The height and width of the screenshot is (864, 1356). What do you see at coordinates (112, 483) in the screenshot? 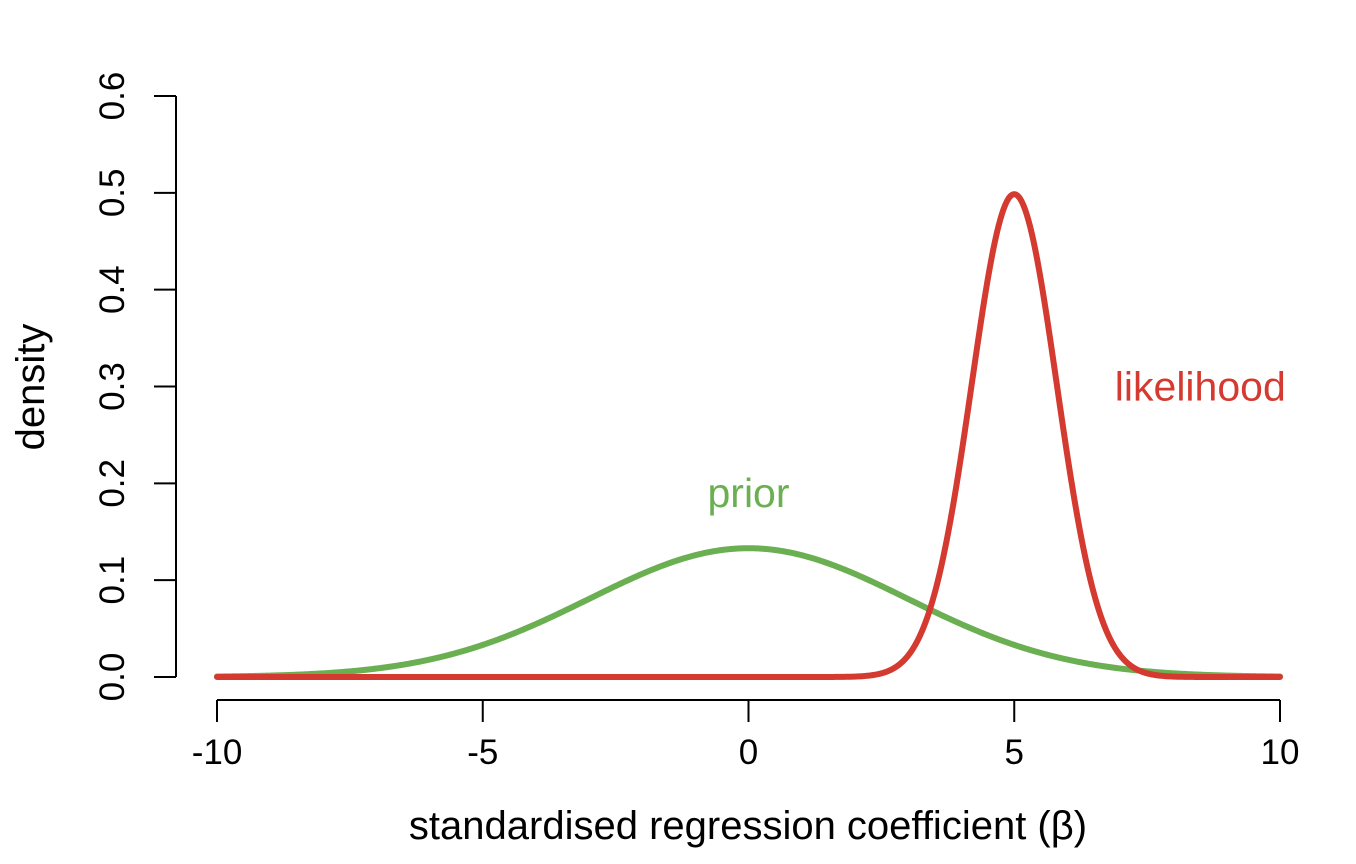
I see `y-tick-label: 0.2` at bounding box center [112, 483].